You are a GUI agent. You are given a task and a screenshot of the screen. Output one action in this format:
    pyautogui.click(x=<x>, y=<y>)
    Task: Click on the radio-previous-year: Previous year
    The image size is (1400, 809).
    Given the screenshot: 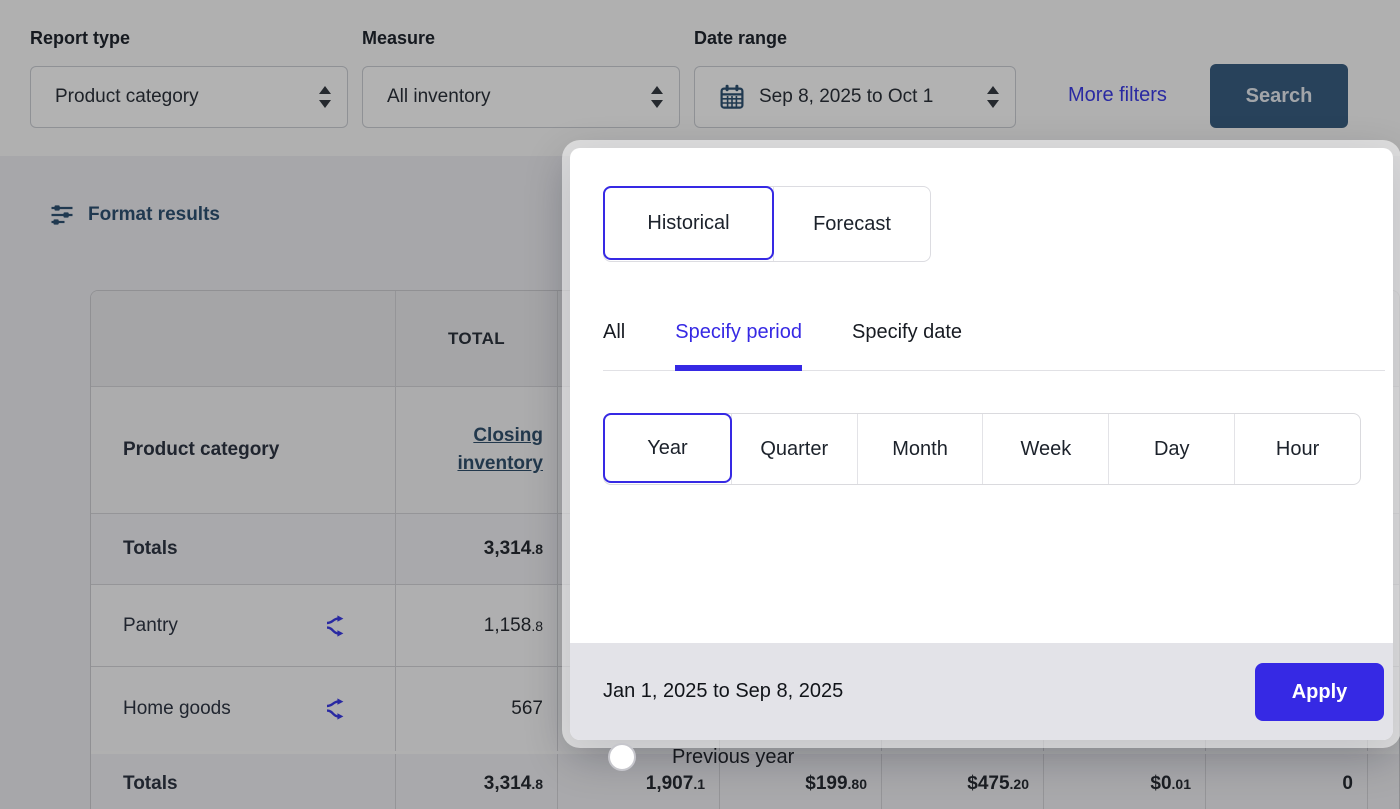 What is the action you would take?
    pyautogui.click(x=701, y=757)
    